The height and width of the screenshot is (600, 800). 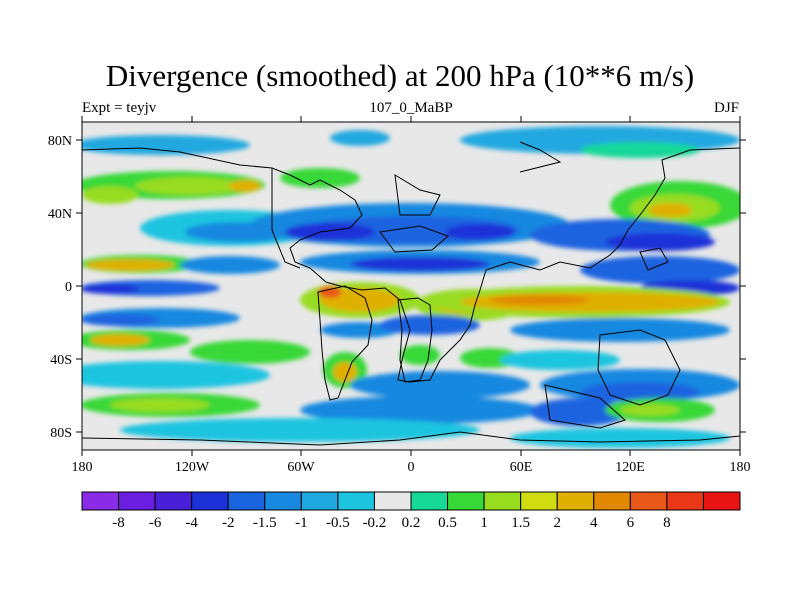 What do you see at coordinates (301, 523) in the screenshot?
I see `colorbar-label: -1` at bounding box center [301, 523].